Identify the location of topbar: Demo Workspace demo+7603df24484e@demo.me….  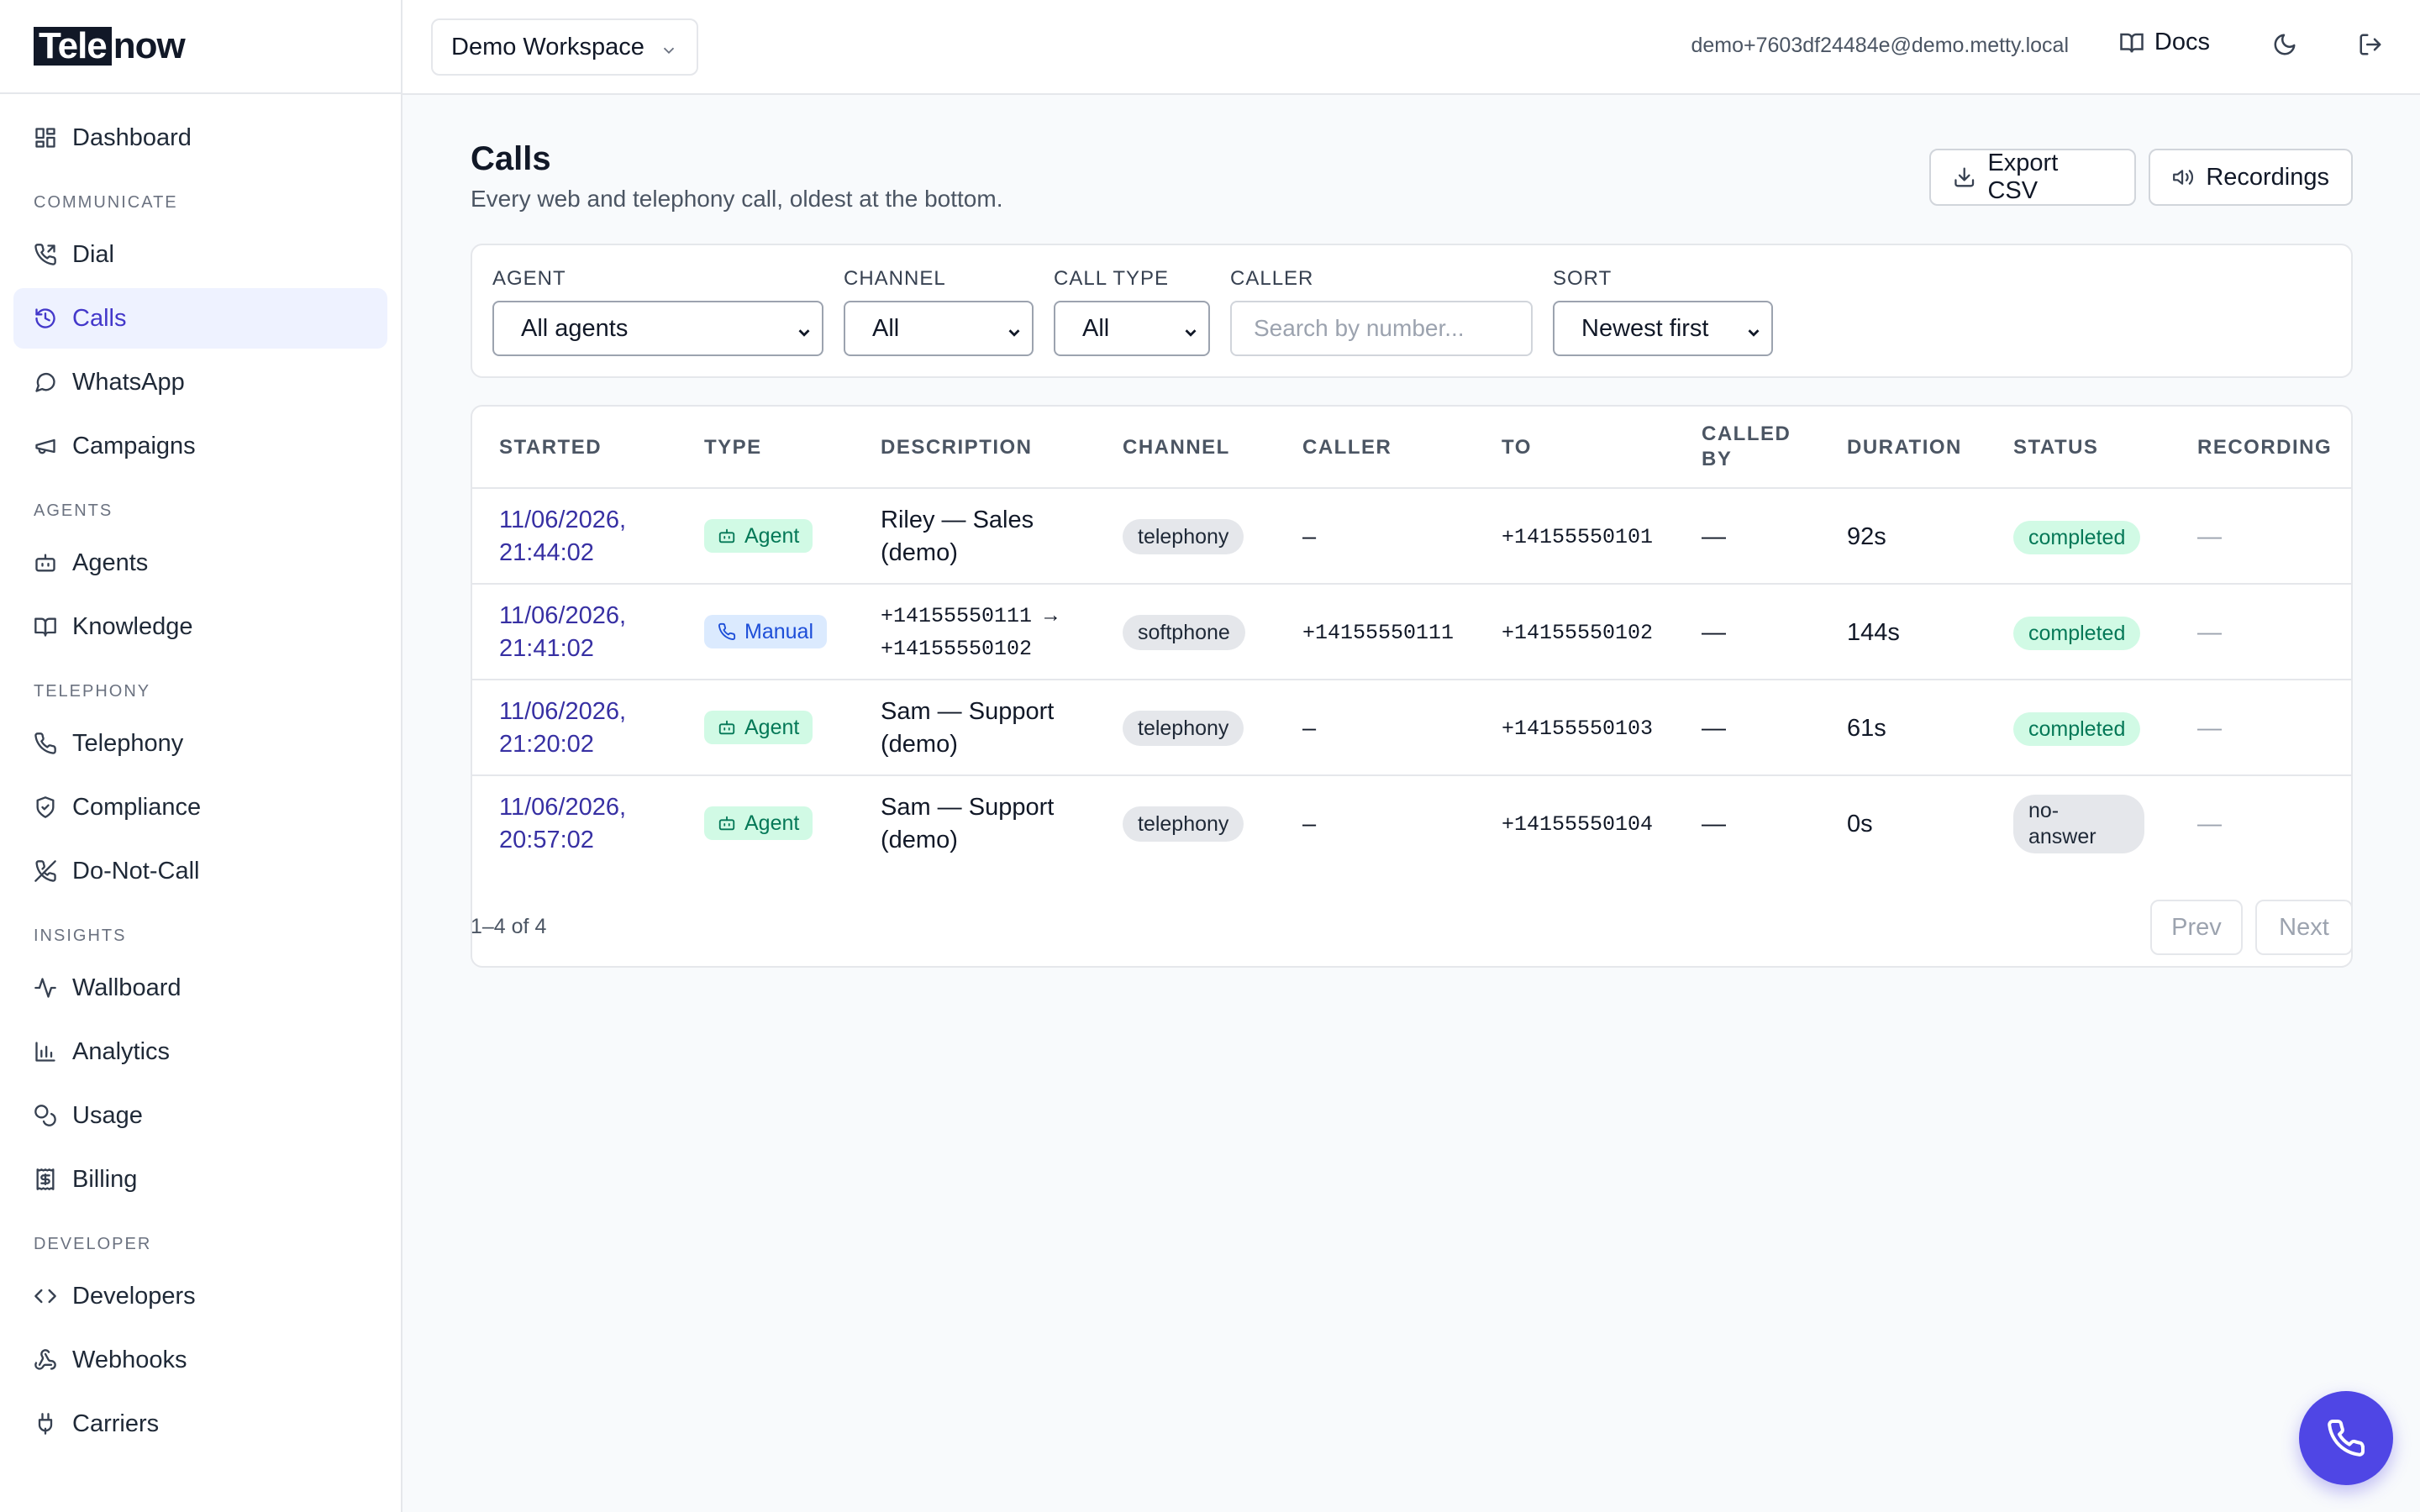
(1411, 47).